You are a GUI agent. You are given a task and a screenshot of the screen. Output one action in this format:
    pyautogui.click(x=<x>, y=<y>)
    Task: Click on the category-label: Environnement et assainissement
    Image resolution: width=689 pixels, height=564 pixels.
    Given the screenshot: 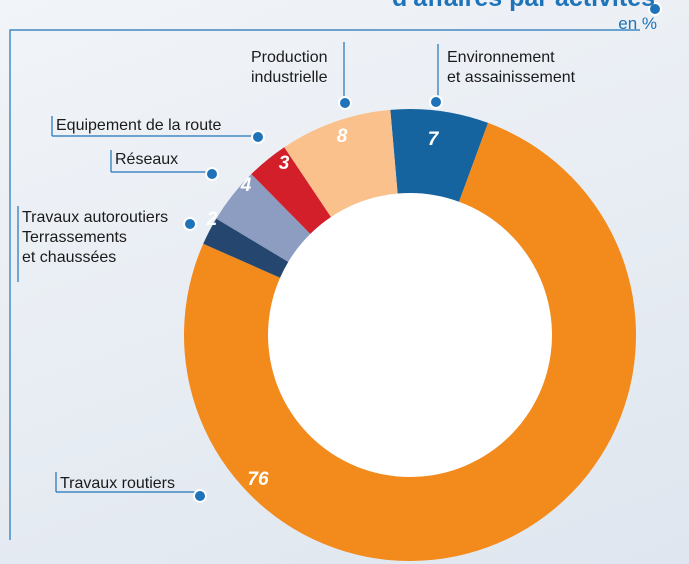 What is the action you would take?
    pyautogui.click(x=511, y=67)
    